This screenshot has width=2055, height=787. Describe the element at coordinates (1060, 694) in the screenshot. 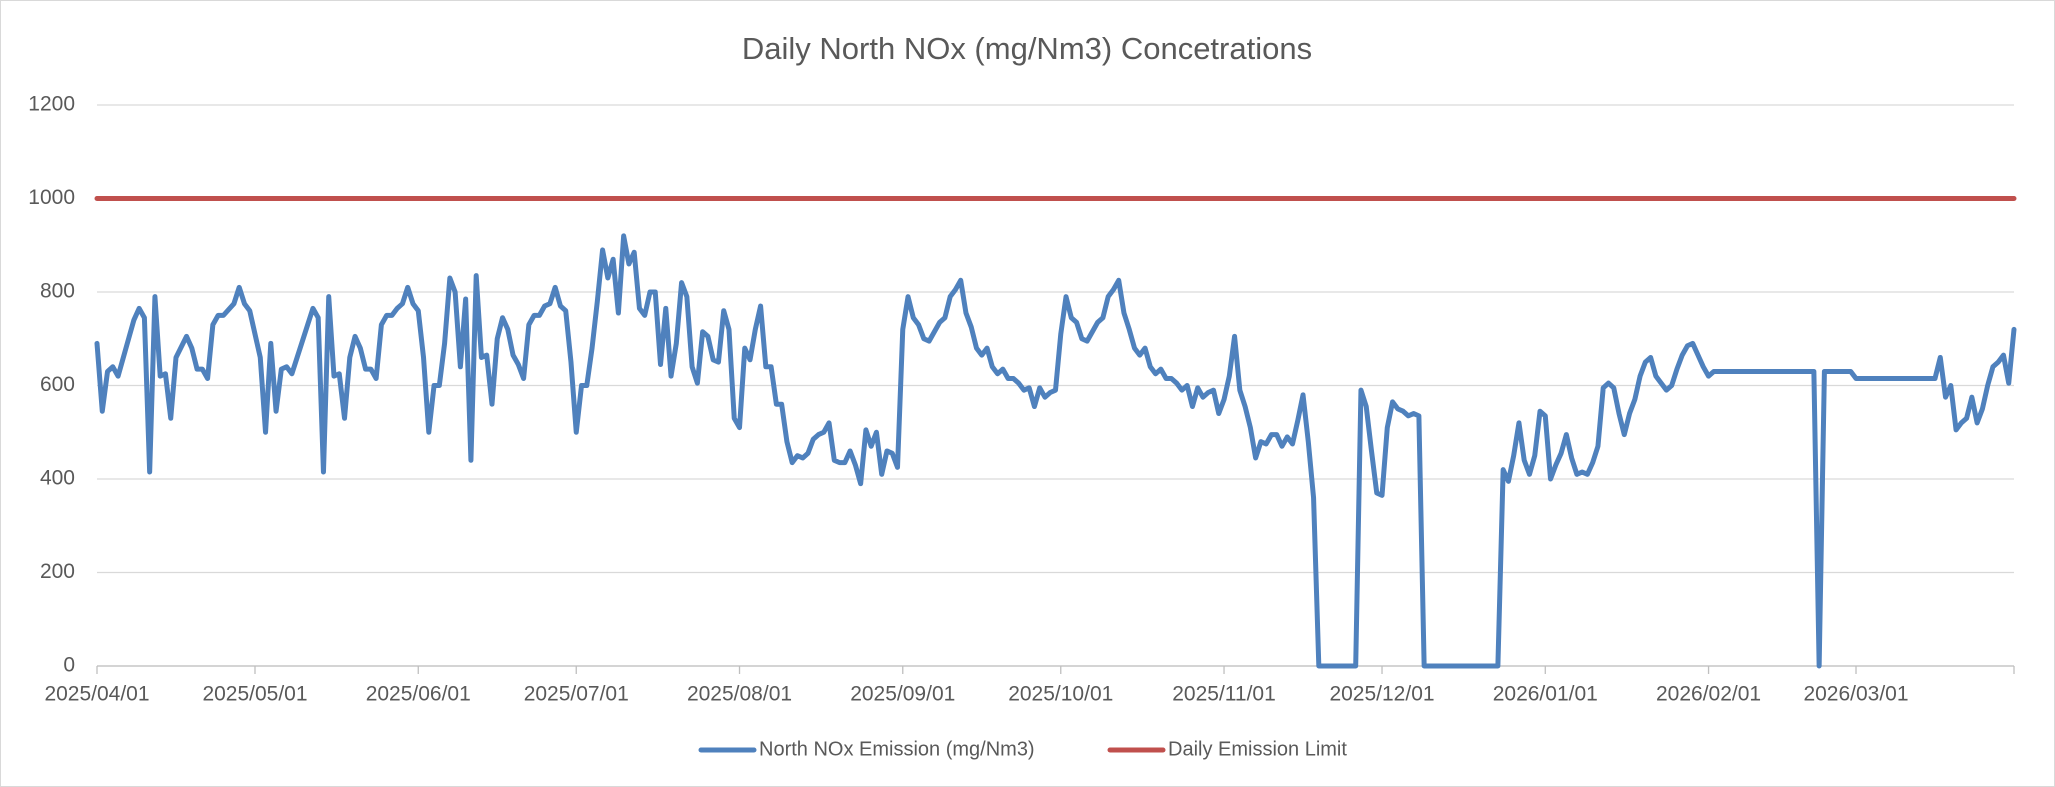

I see `x-tick-label: 2025/10/01` at that location.